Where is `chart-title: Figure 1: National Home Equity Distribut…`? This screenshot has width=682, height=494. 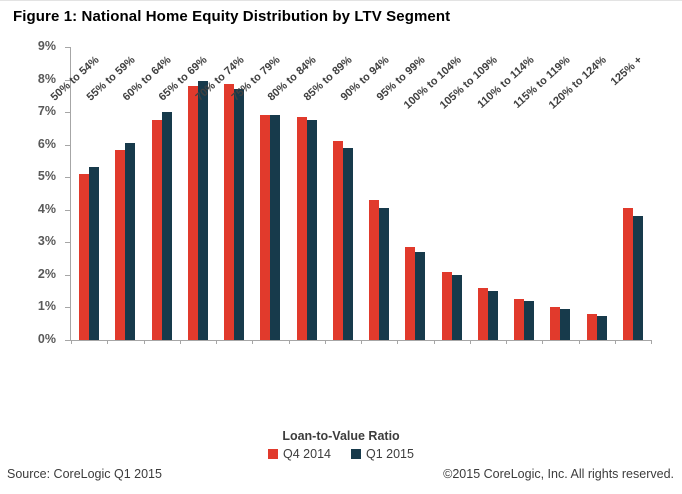 chart-title: Figure 1: National Home Equity Distribut… is located at coordinates (232, 16).